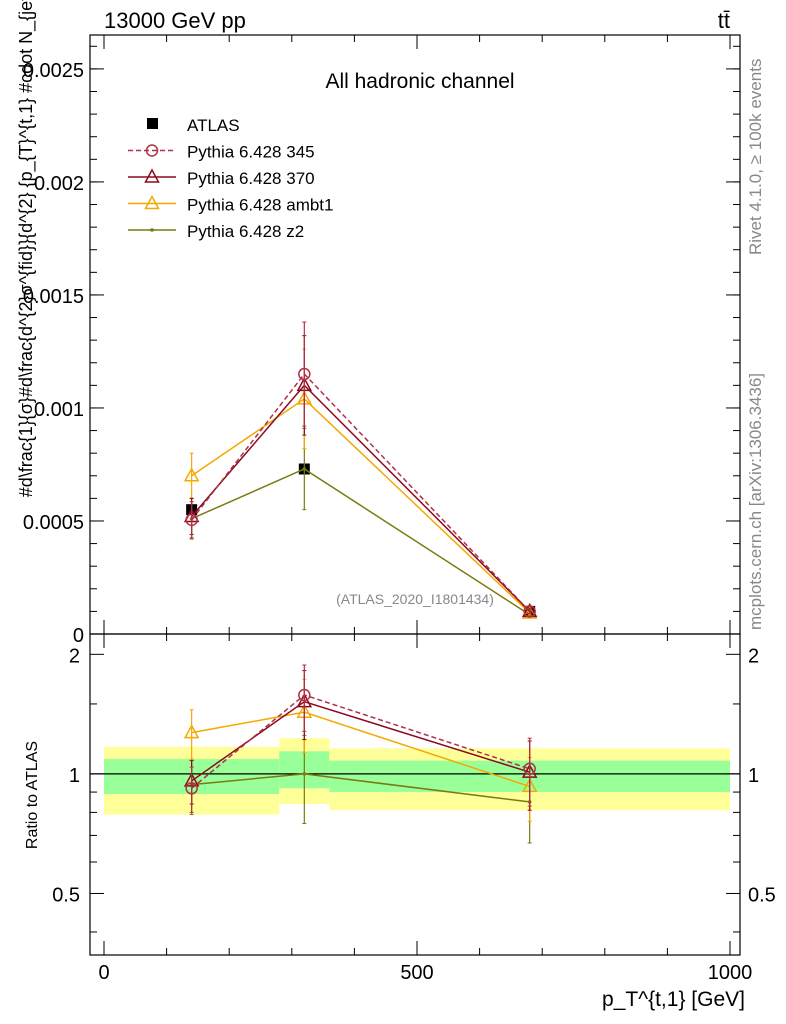 The width and height of the screenshot is (786, 1024). I want to click on x-axis-label: p_T^{t,1} [GeV], so click(673, 999).